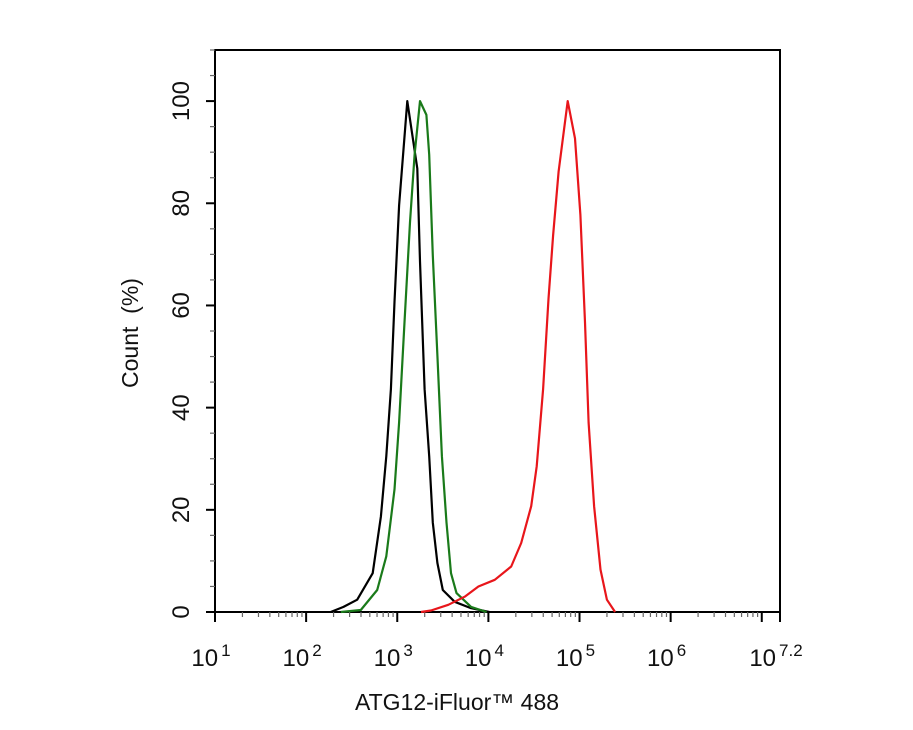 The width and height of the screenshot is (913, 730). What do you see at coordinates (181, 305) in the screenshot?
I see `y-tick-label: 60` at bounding box center [181, 305].